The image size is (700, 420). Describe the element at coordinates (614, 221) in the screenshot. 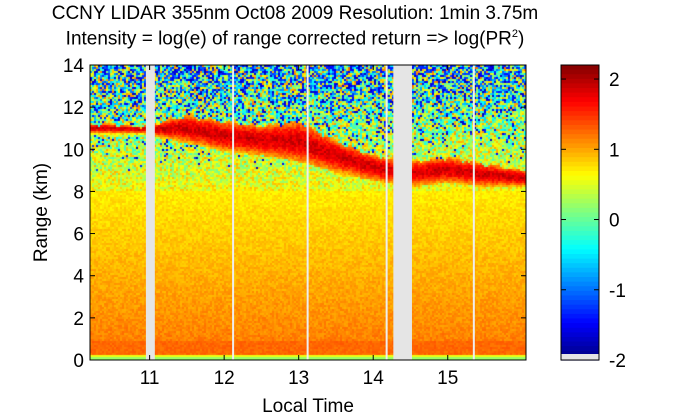

I see `colorbar-tick-label: 0` at that location.